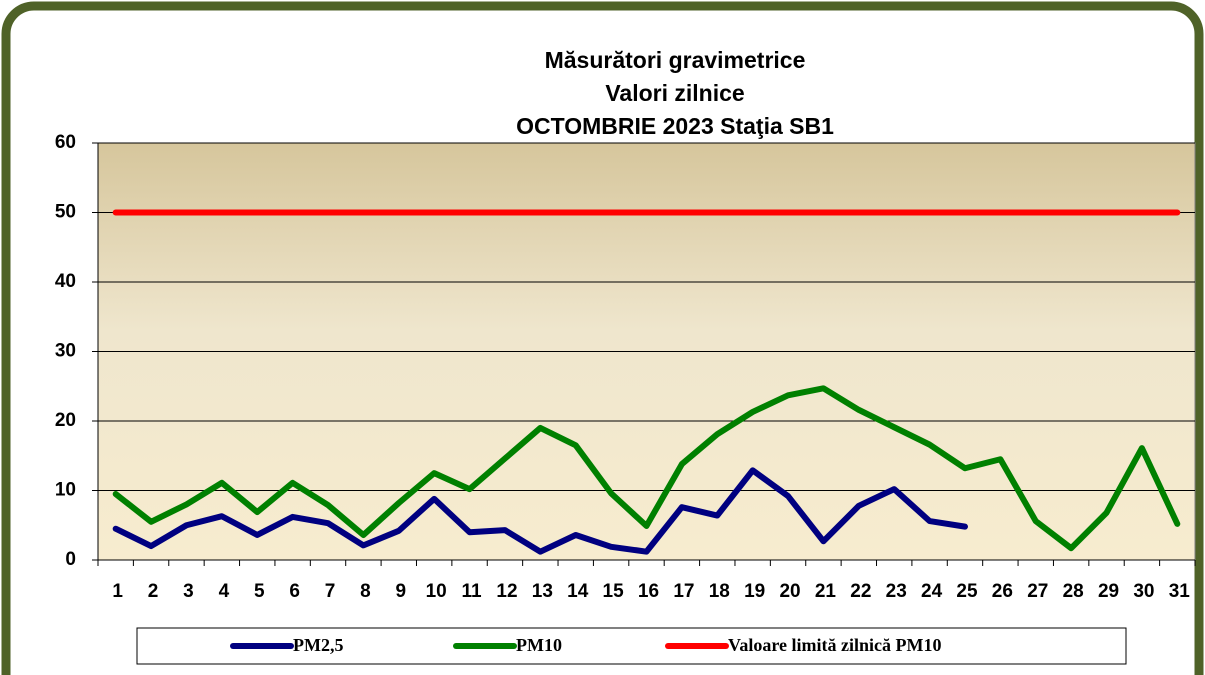  I want to click on x-tick-label: 4, so click(224, 591).